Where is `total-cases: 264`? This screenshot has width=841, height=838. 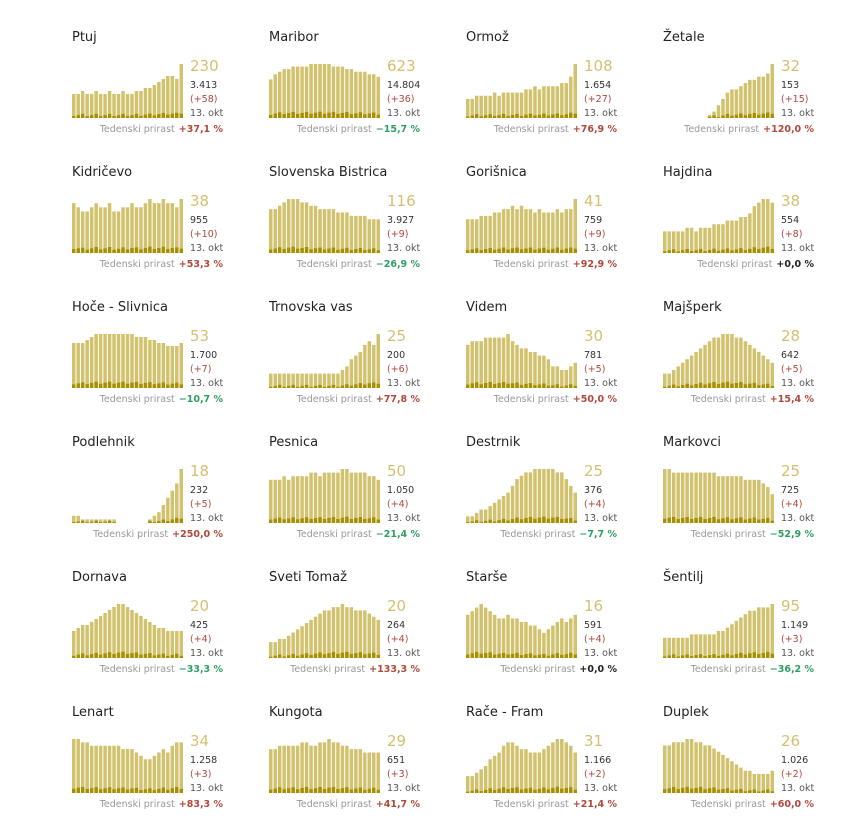
total-cases: 264 is located at coordinates (396, 625).